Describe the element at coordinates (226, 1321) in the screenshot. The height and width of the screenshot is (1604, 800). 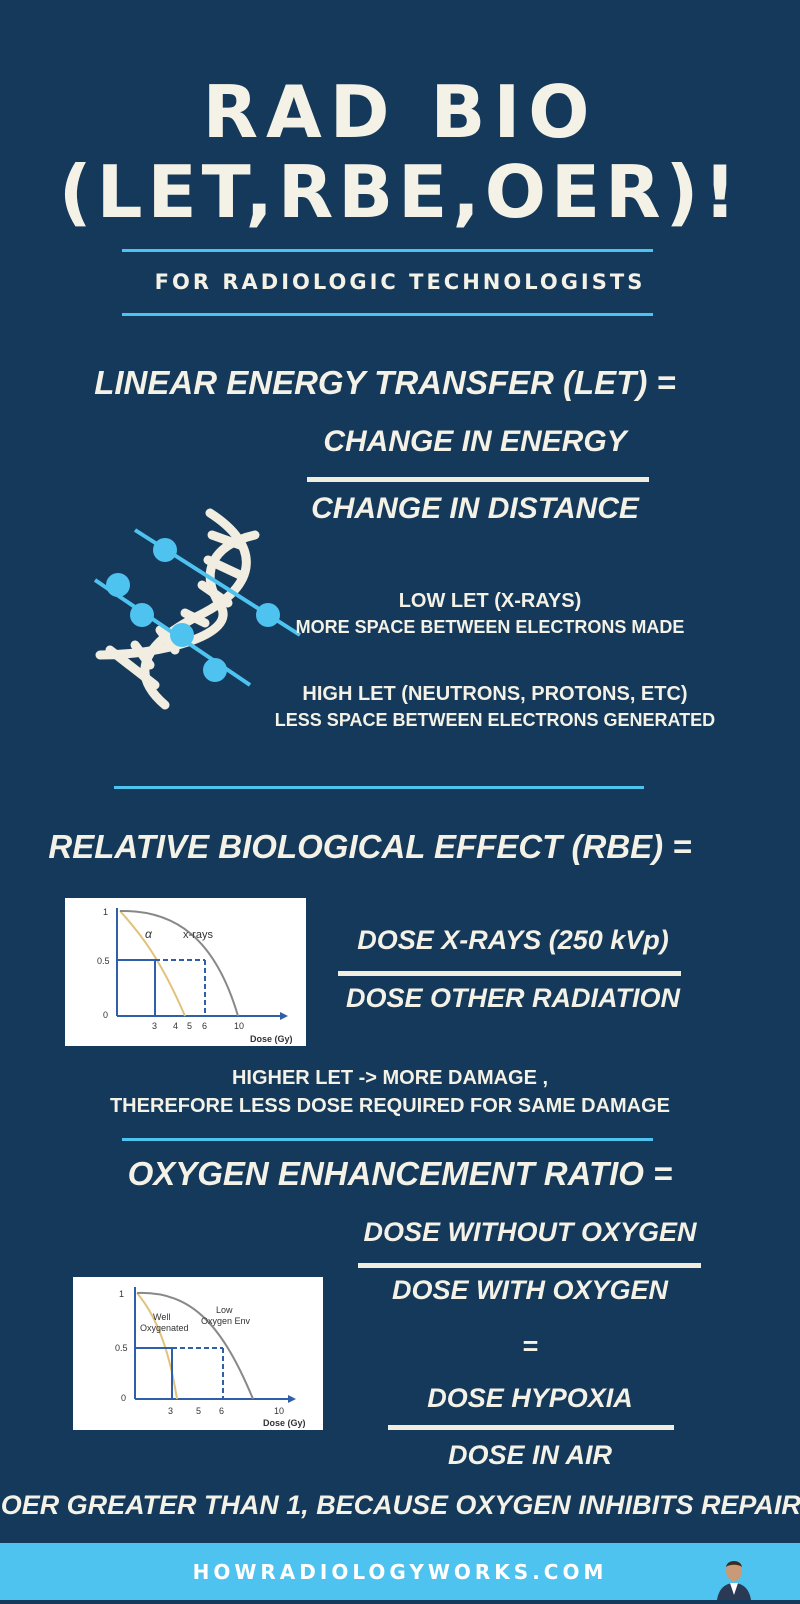
I see `oer-label-oxygen-env: Oxygen Env` at that location.